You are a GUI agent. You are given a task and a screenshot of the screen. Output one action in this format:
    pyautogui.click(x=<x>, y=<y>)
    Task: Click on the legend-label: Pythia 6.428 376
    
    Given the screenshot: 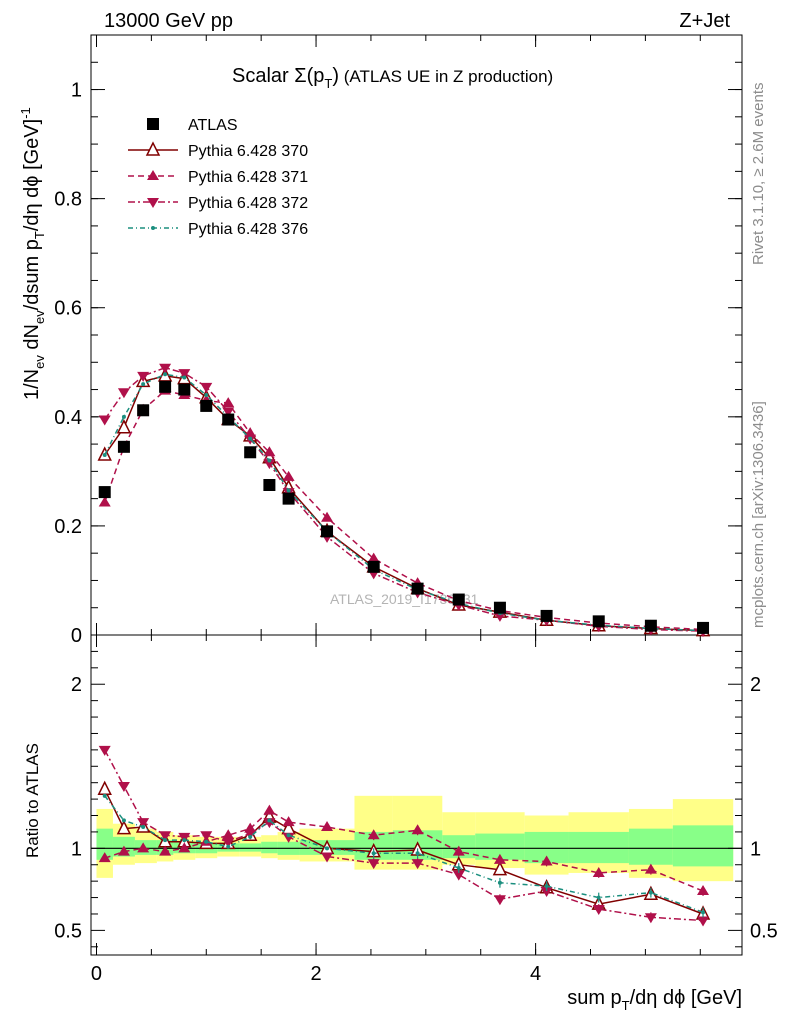 What is the action you would take?
    pyautogui.click(x=248, y=229)
    